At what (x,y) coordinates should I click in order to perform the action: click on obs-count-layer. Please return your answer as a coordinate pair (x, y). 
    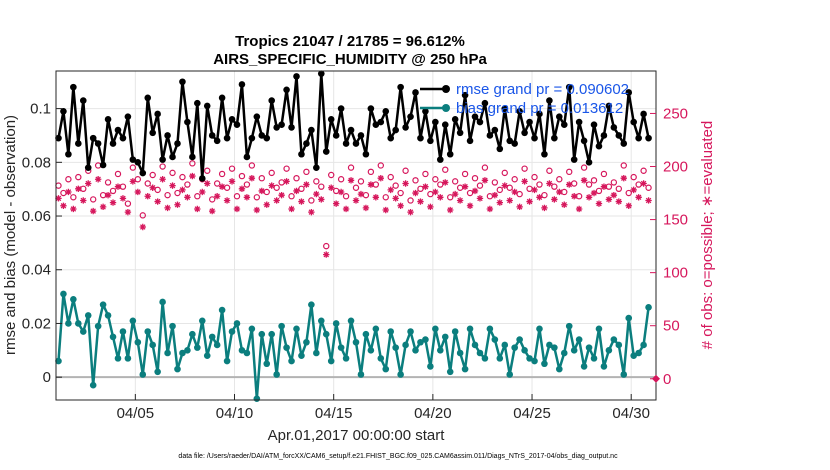
    Looking at the image, I should click on (353, 209).